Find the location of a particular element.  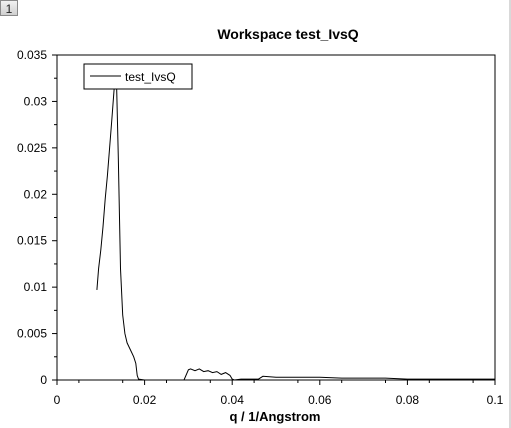

x-tick-label: 0.04 is located at coordinates (233, 400).